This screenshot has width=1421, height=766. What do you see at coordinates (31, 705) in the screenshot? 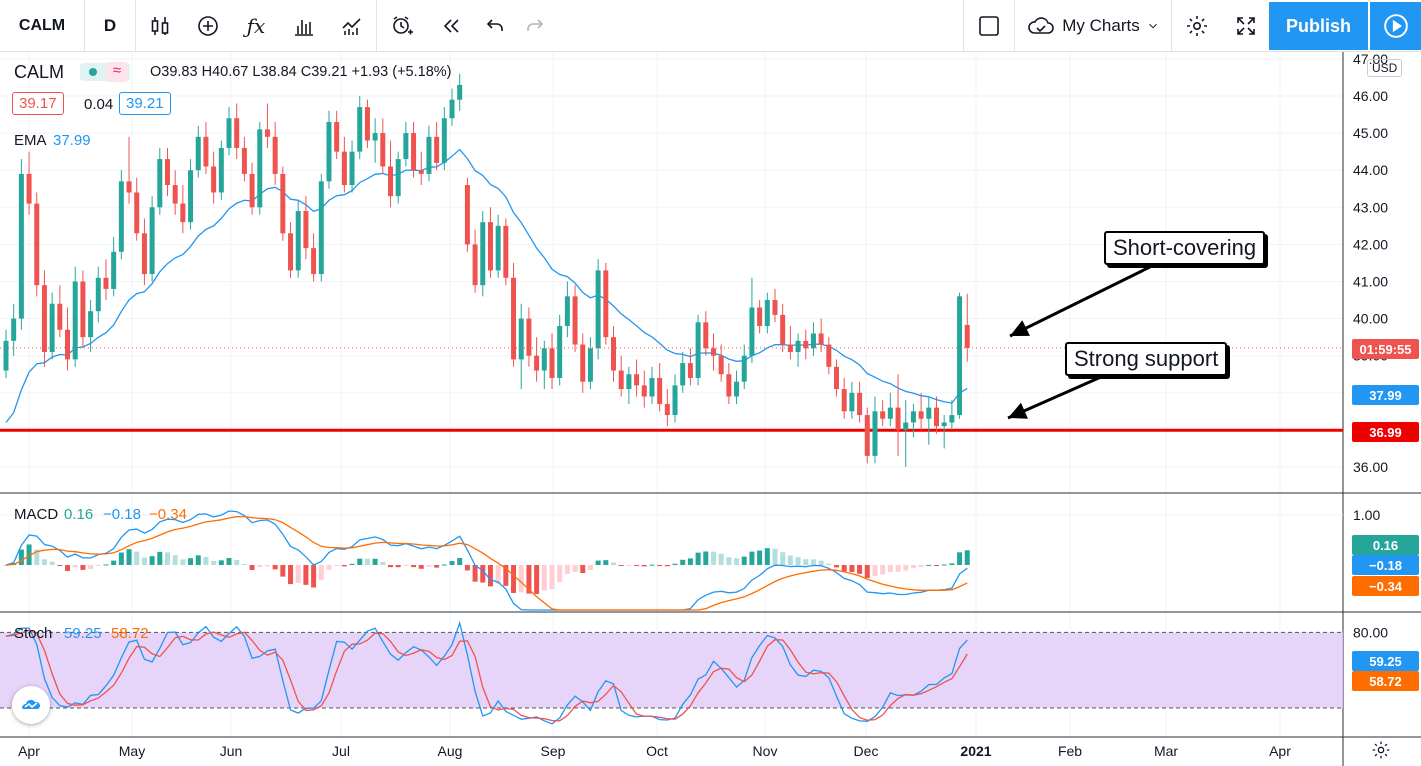
I see `tradingview-logo-icon` at bounding box center [31, 705].